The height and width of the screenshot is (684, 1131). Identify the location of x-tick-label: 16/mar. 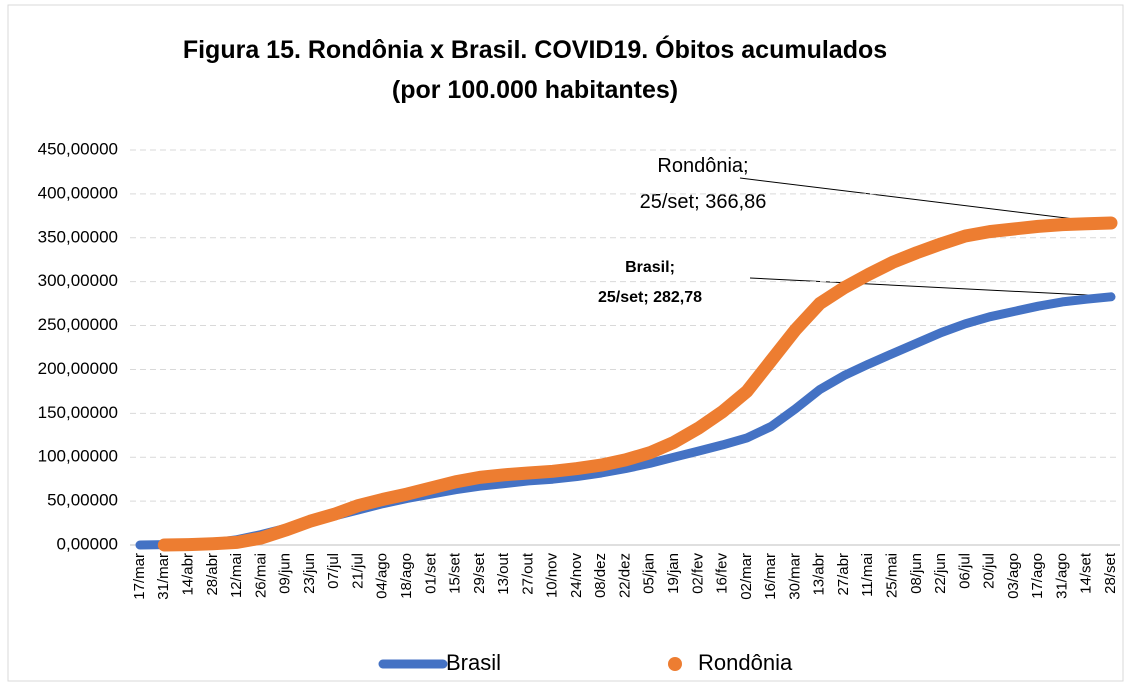
(770, 576).